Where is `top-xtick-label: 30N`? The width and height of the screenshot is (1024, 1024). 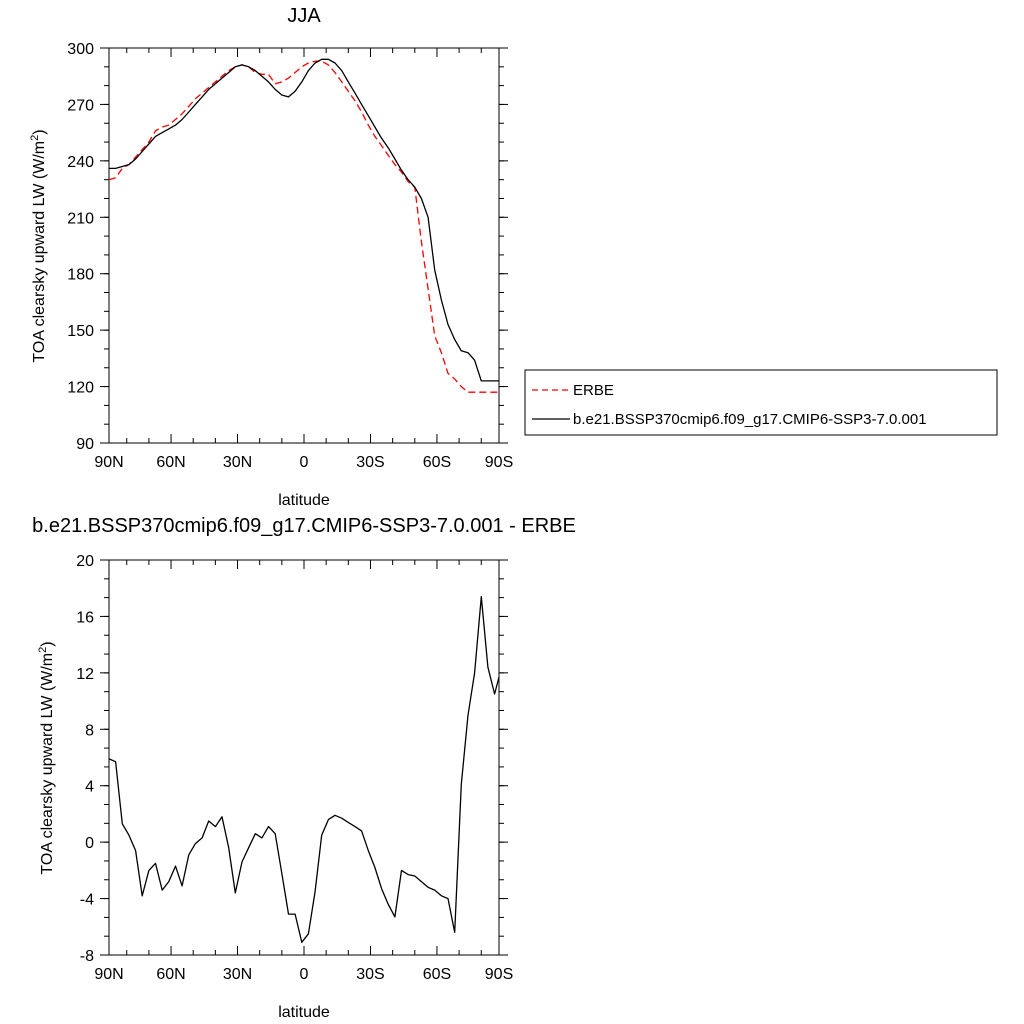
top-xtick-label: 30N is located at coordinates (237, 462).